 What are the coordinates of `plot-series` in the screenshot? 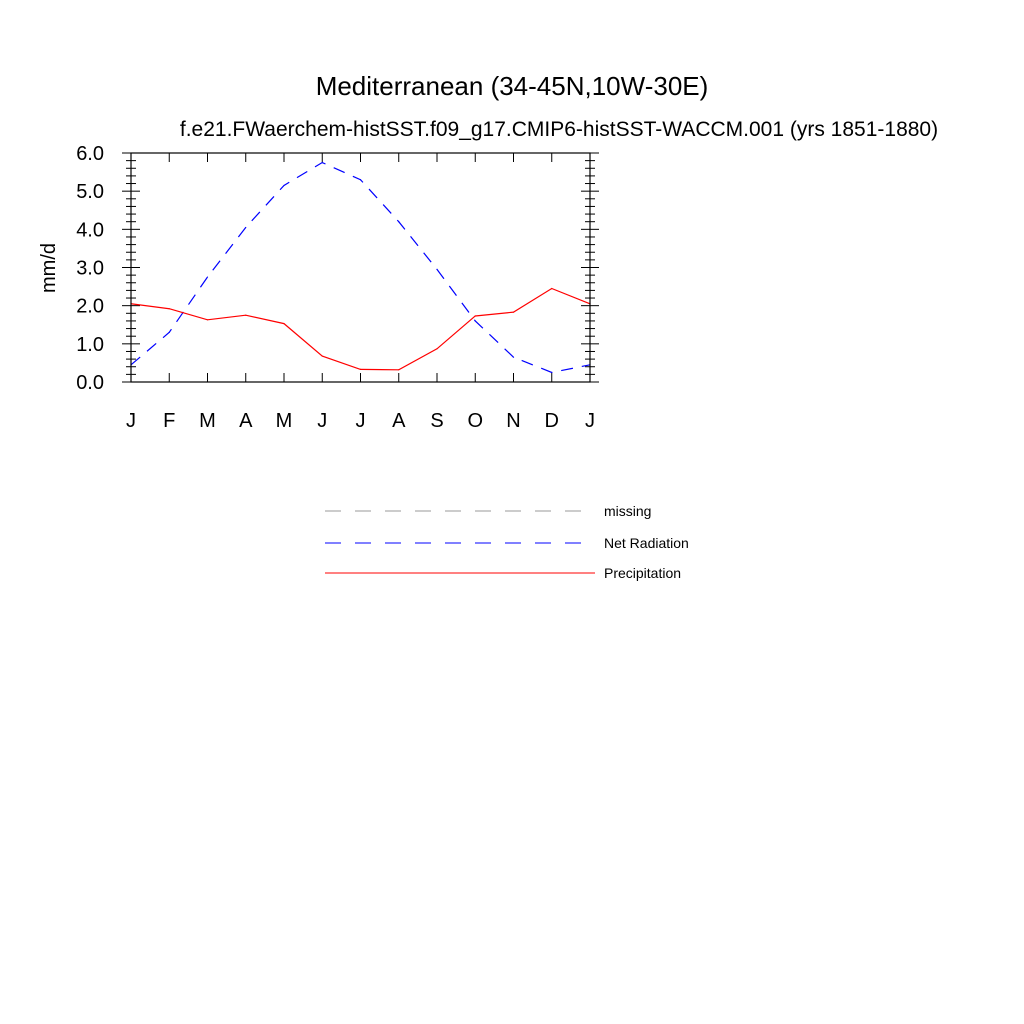 It's located at (360, 267).